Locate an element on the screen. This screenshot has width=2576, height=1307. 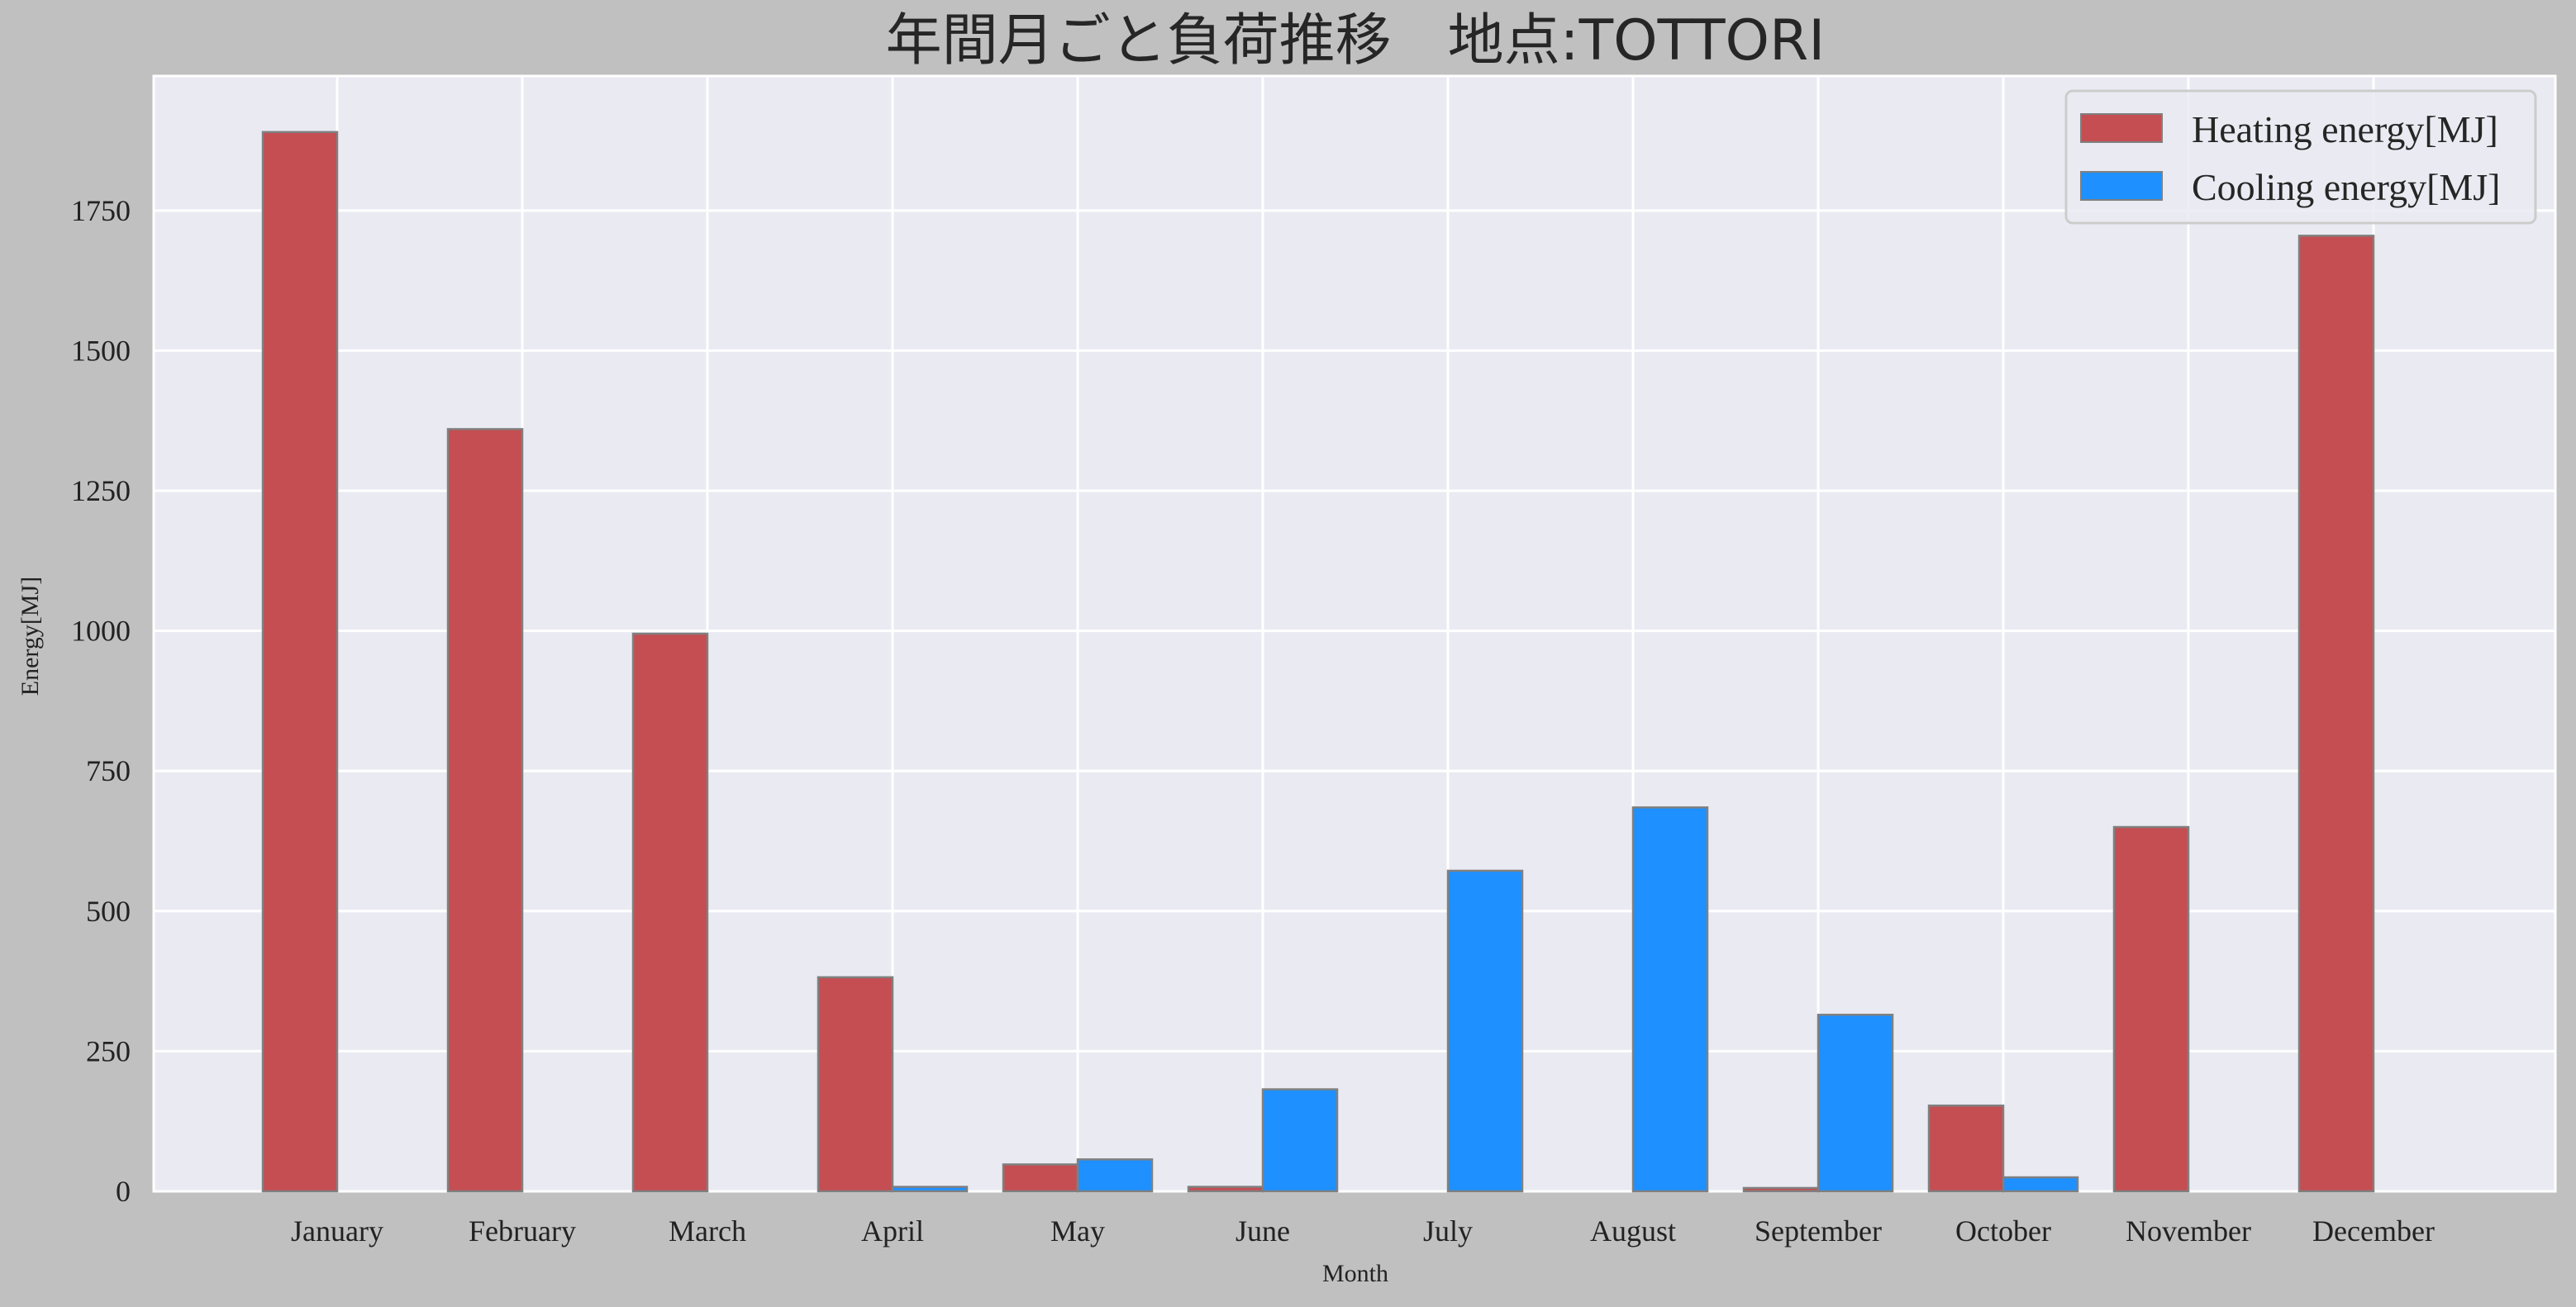
legend-label-cooling: Cooling energy[MJ] is located at coordinates (2347, 187).